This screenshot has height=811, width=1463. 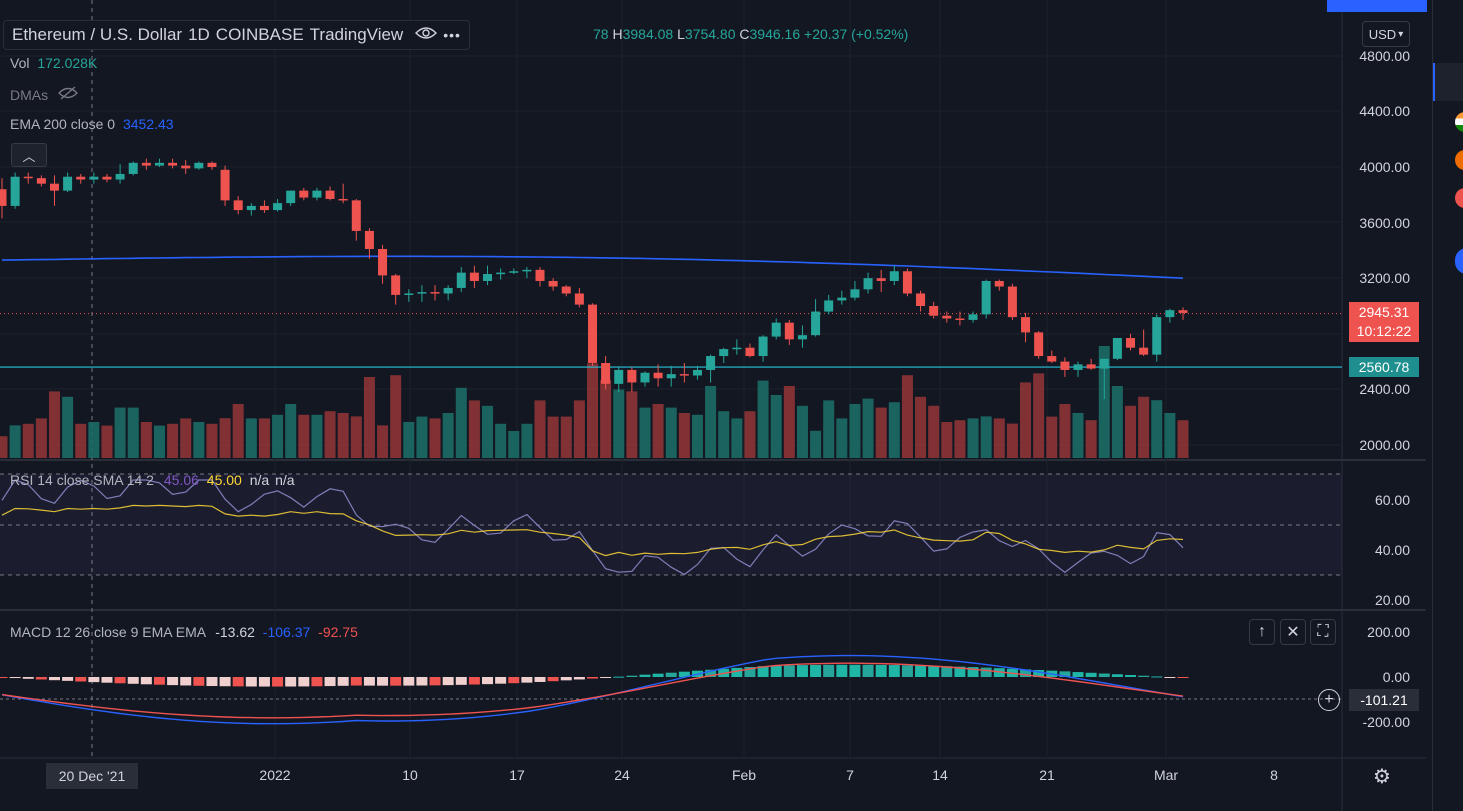 I want to click on add-alert-button: +, so click(x=1329, y=700).